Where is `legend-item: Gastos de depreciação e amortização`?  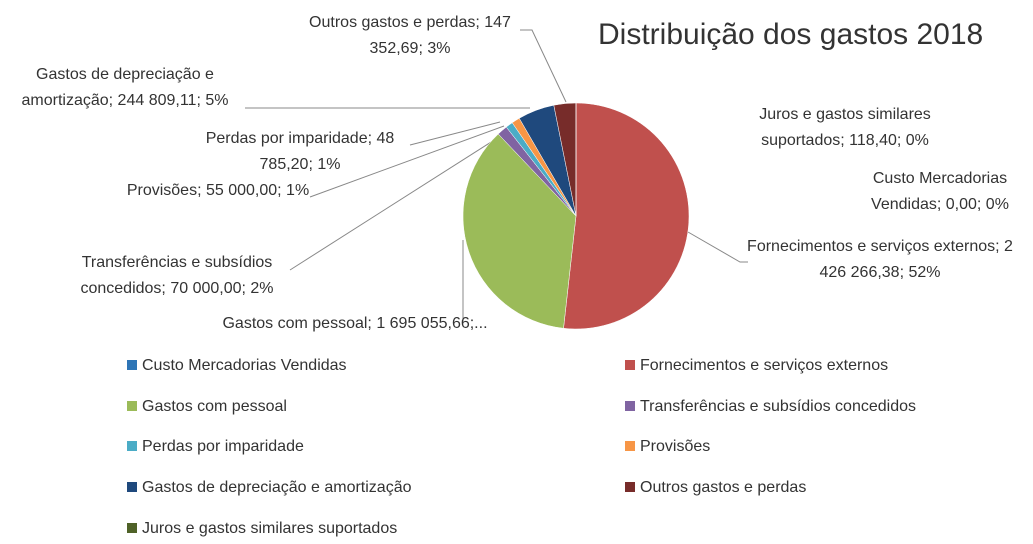 legend-item: Gastos de depreciação e amortização is located at coordinates (269, 488).